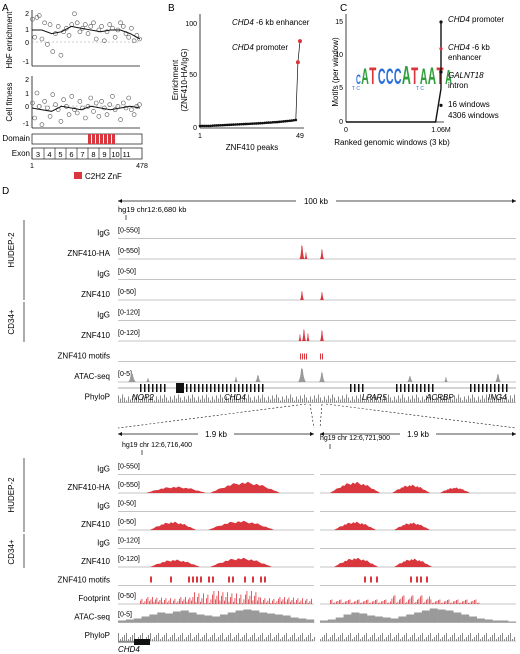 Image resolution: width=520 pixels, height=654 pixels. I want to click on panel-letter-b: B, so click(171, 8).